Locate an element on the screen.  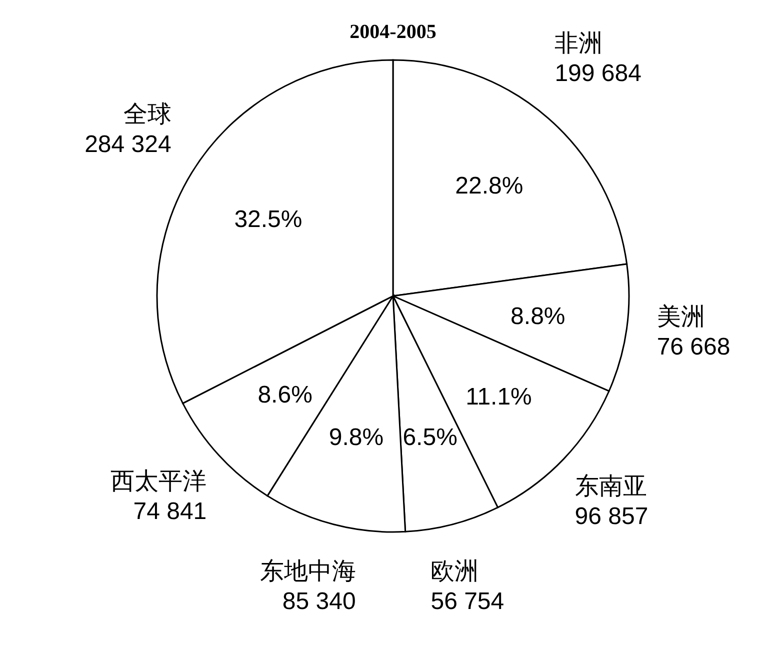
text: 11.1% is located at coordinates (499, 397).